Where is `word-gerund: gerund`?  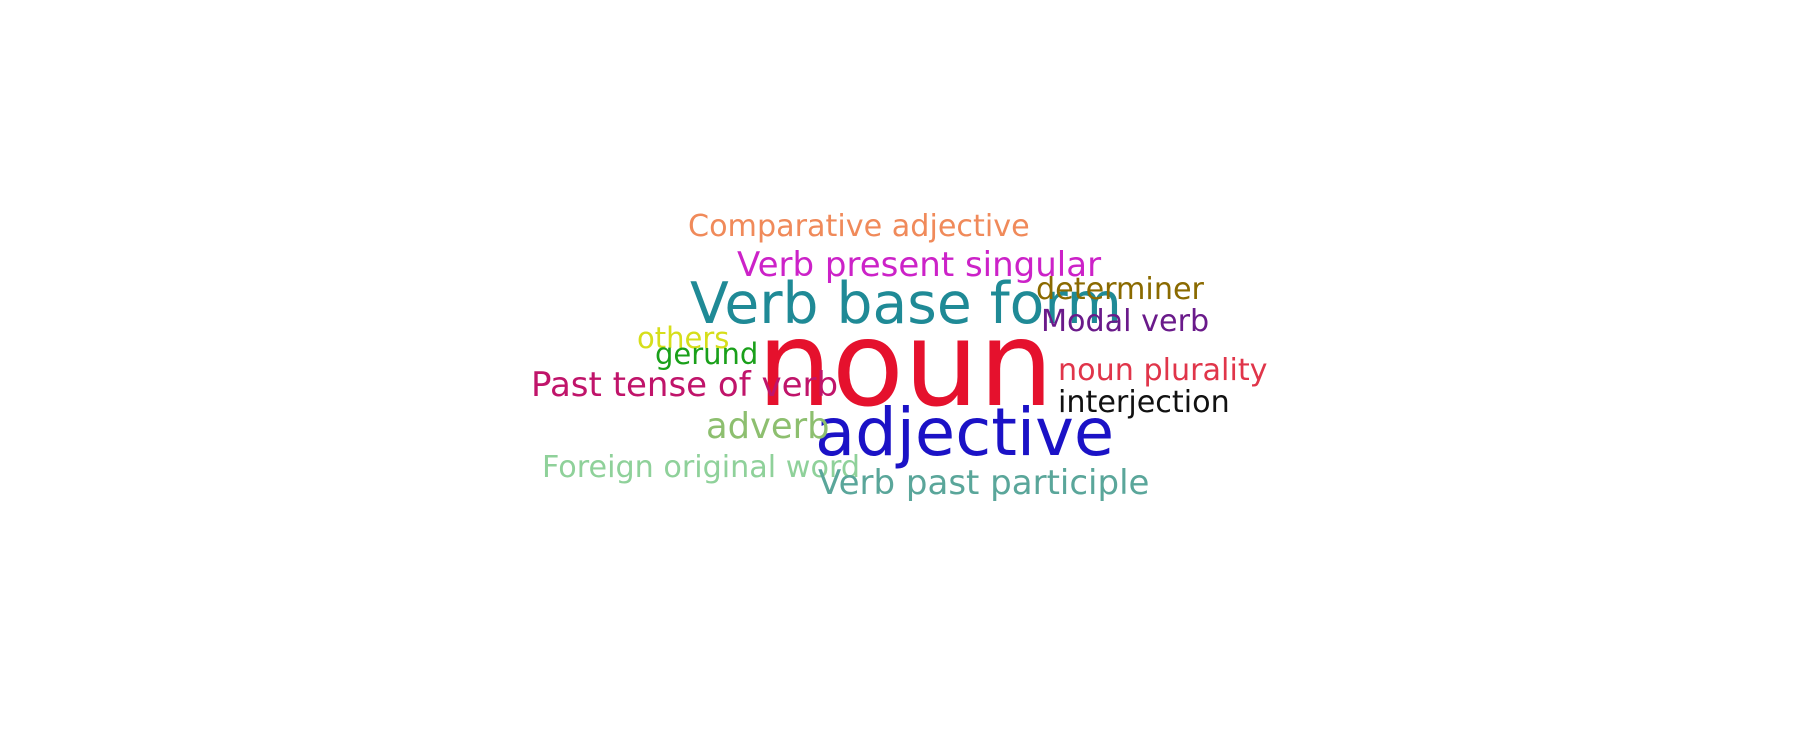 word-gerund: gerund is located at coordinates (706, 354).